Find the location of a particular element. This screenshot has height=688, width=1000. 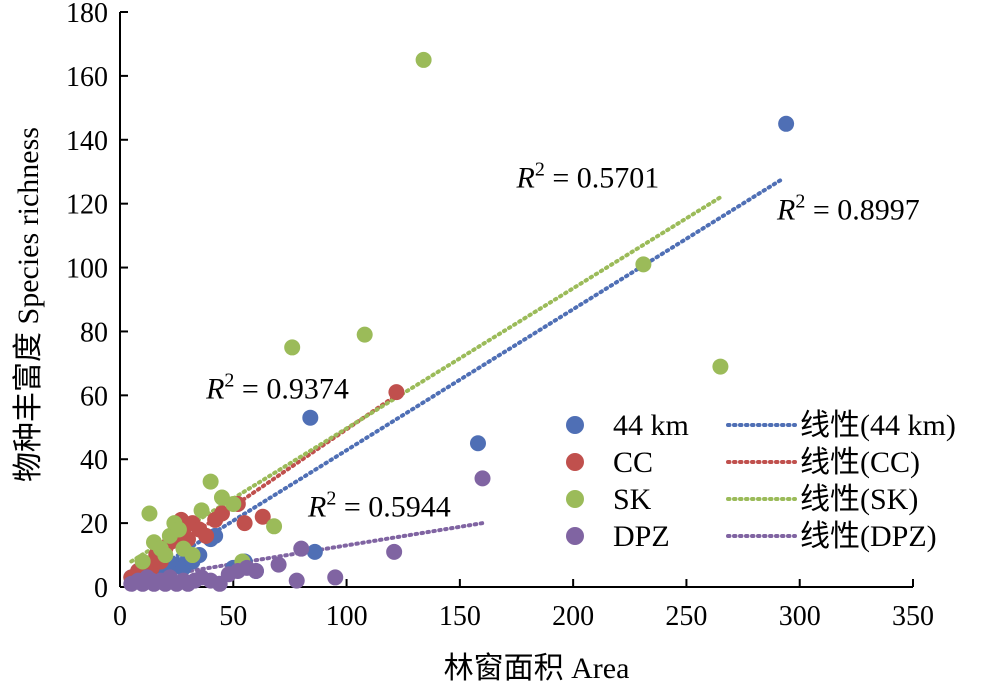

x-tick-label: 200 is located at coordinates (573, 616).